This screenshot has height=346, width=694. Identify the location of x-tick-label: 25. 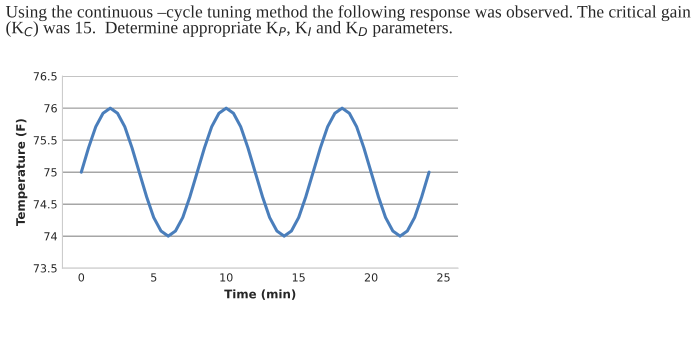
(443, 277).